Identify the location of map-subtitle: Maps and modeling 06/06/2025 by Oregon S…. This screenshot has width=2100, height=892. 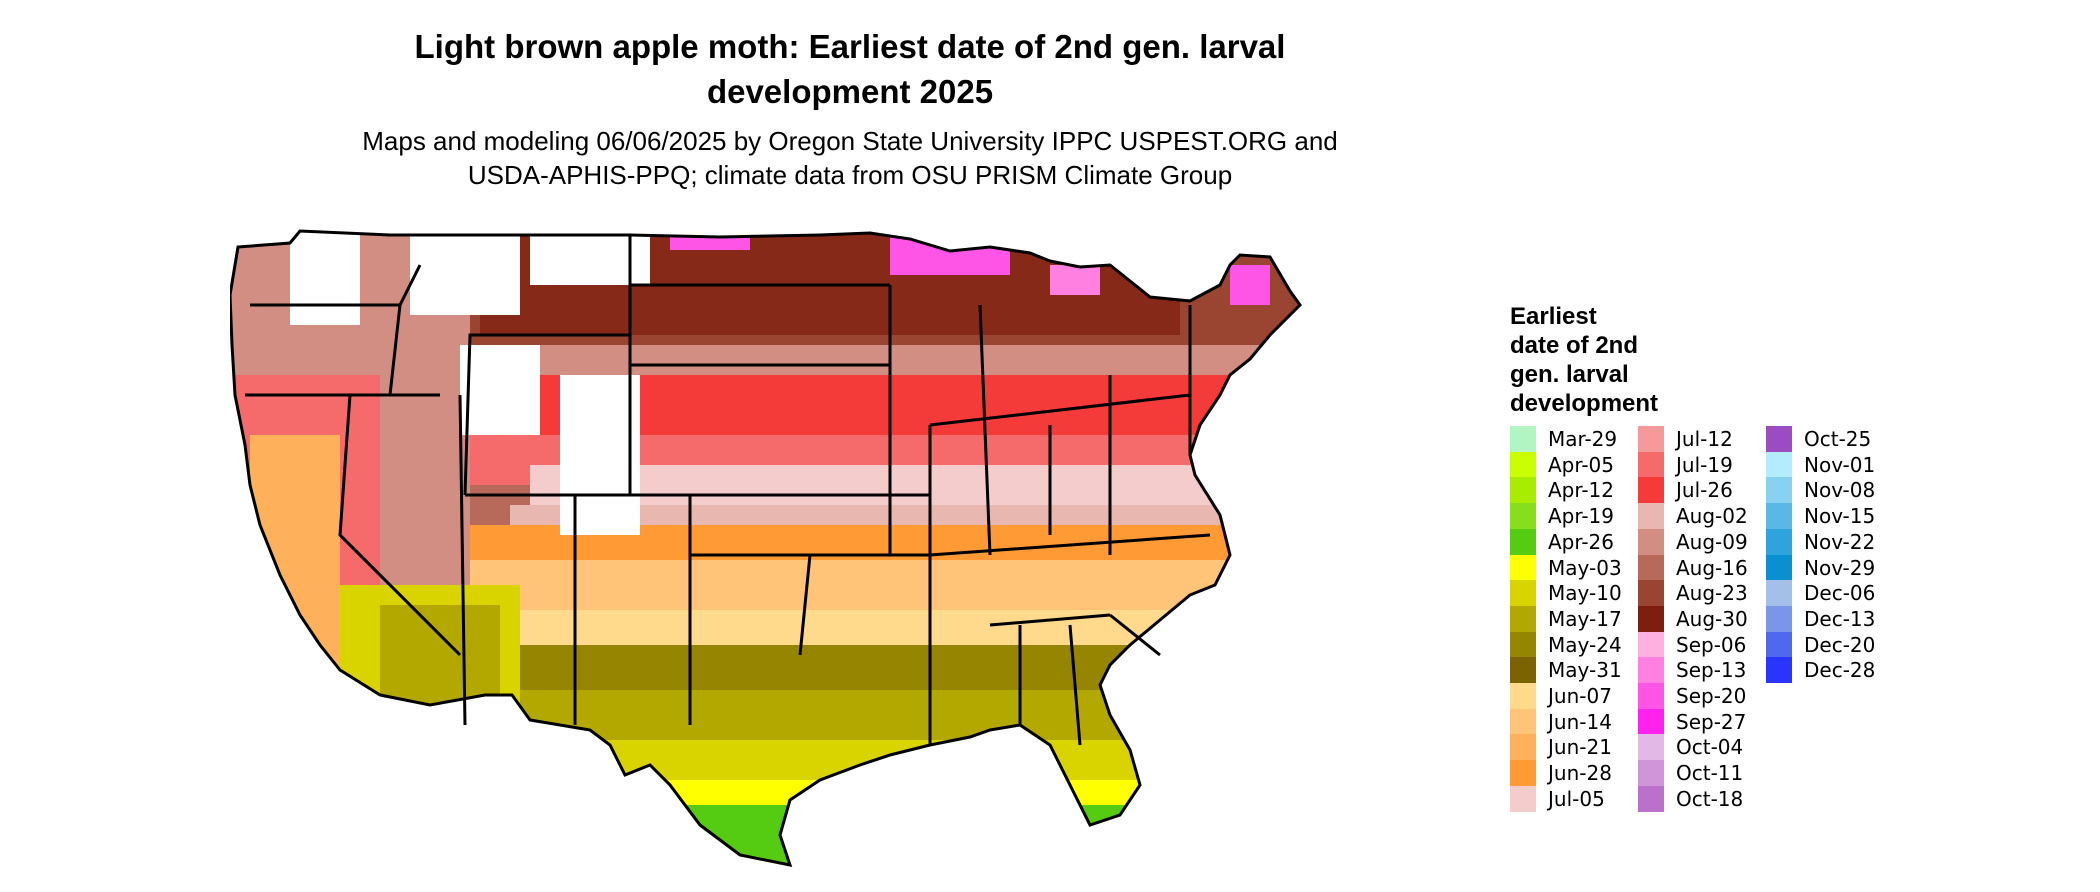
(850, 158).